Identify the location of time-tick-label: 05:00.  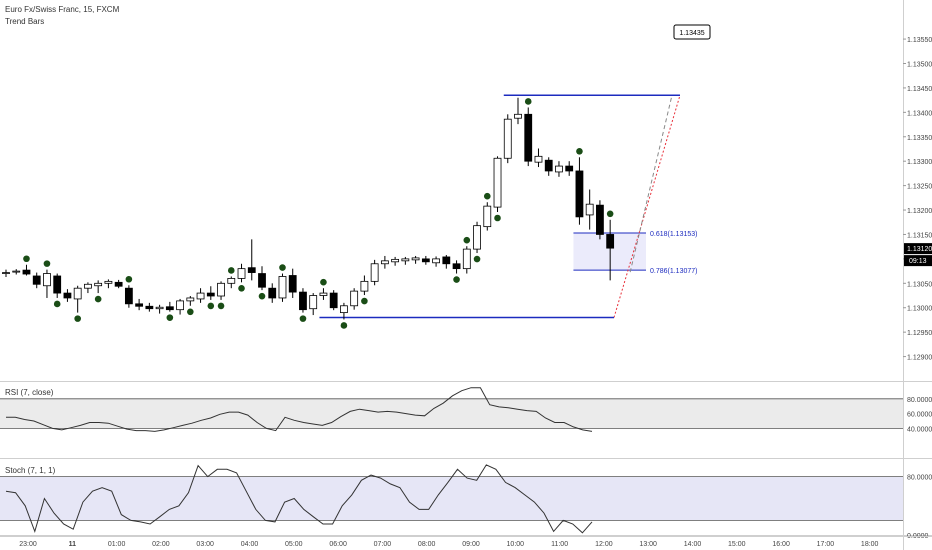
(294, 544).